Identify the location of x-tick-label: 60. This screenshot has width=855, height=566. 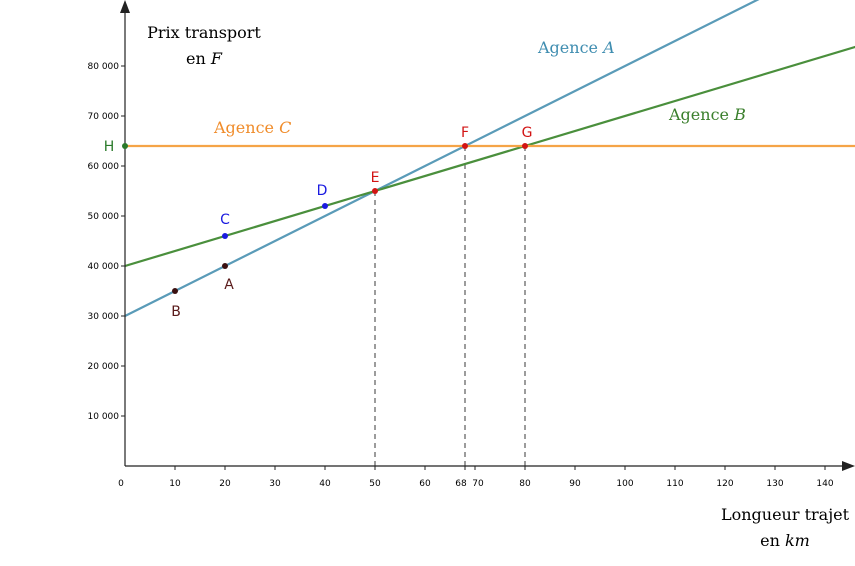
(425, 484).